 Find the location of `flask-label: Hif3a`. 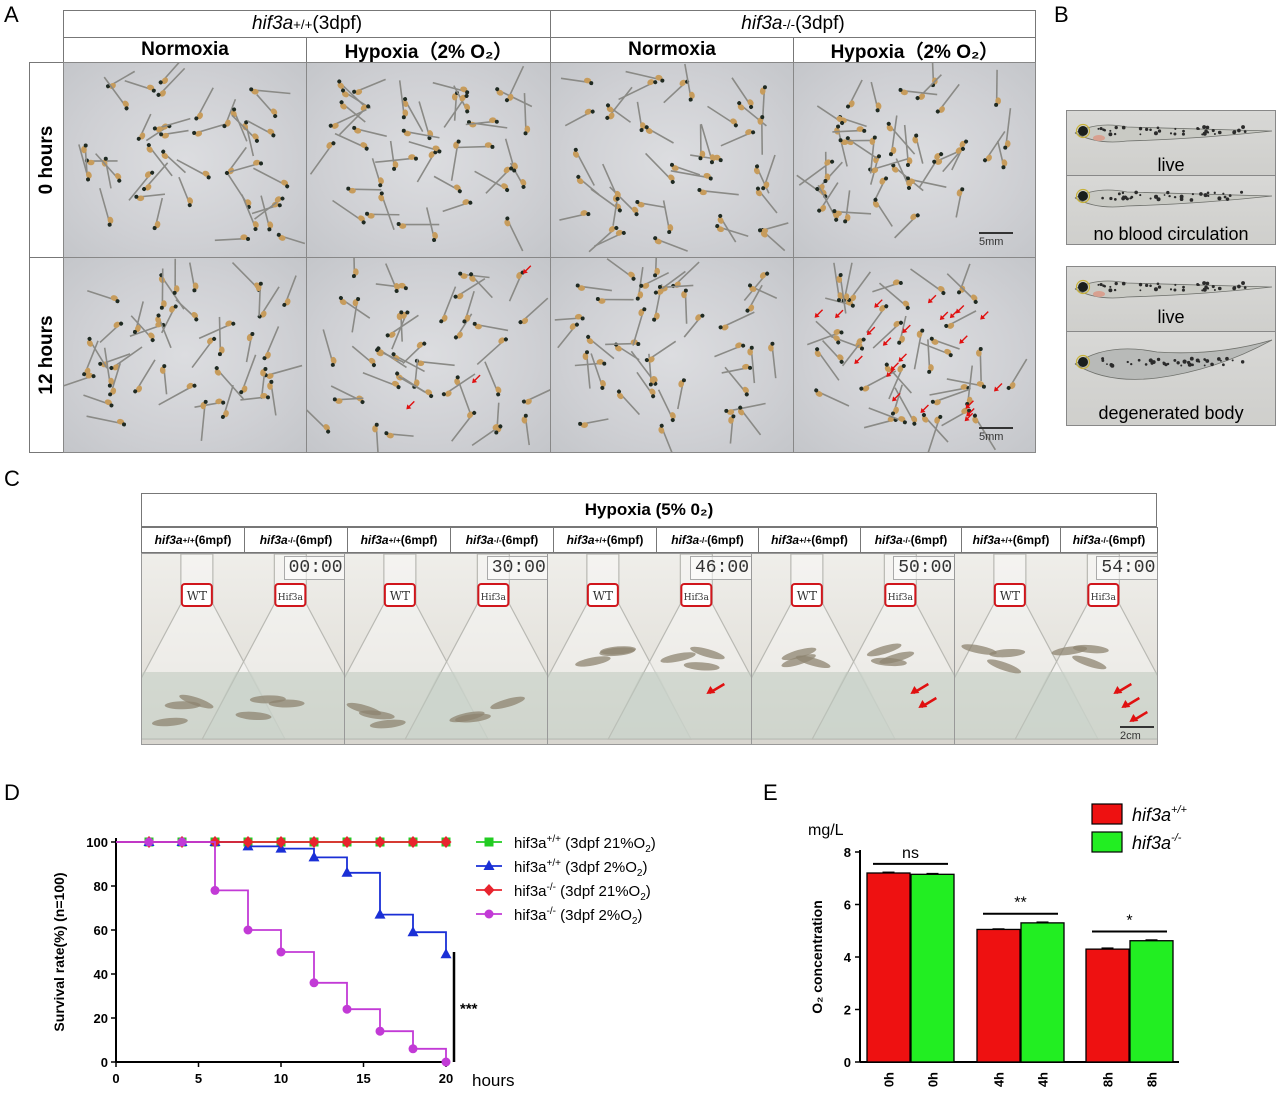

flask-label: Hif3a is located at coordinates (899, 595).